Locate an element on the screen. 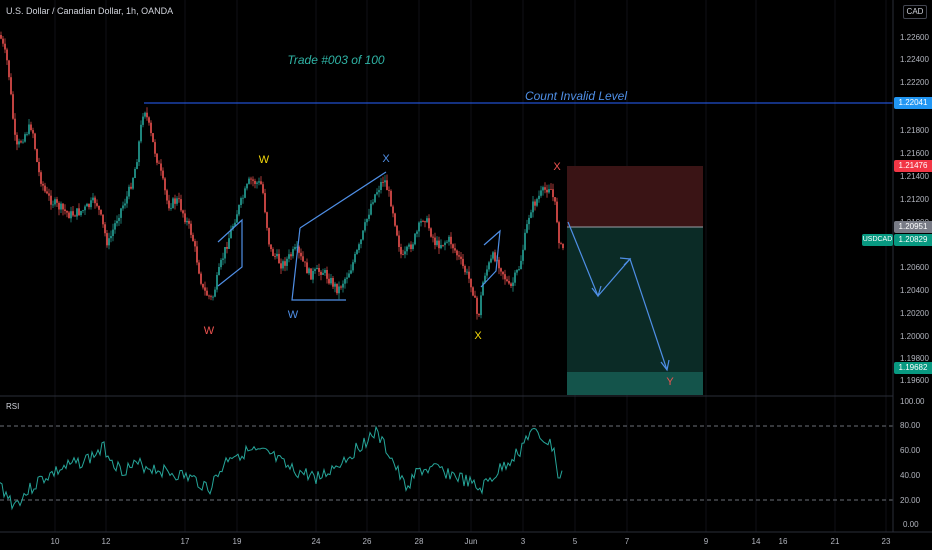  count-invalid-price-tag: 1.22041 is located at coordinates (913, 103).